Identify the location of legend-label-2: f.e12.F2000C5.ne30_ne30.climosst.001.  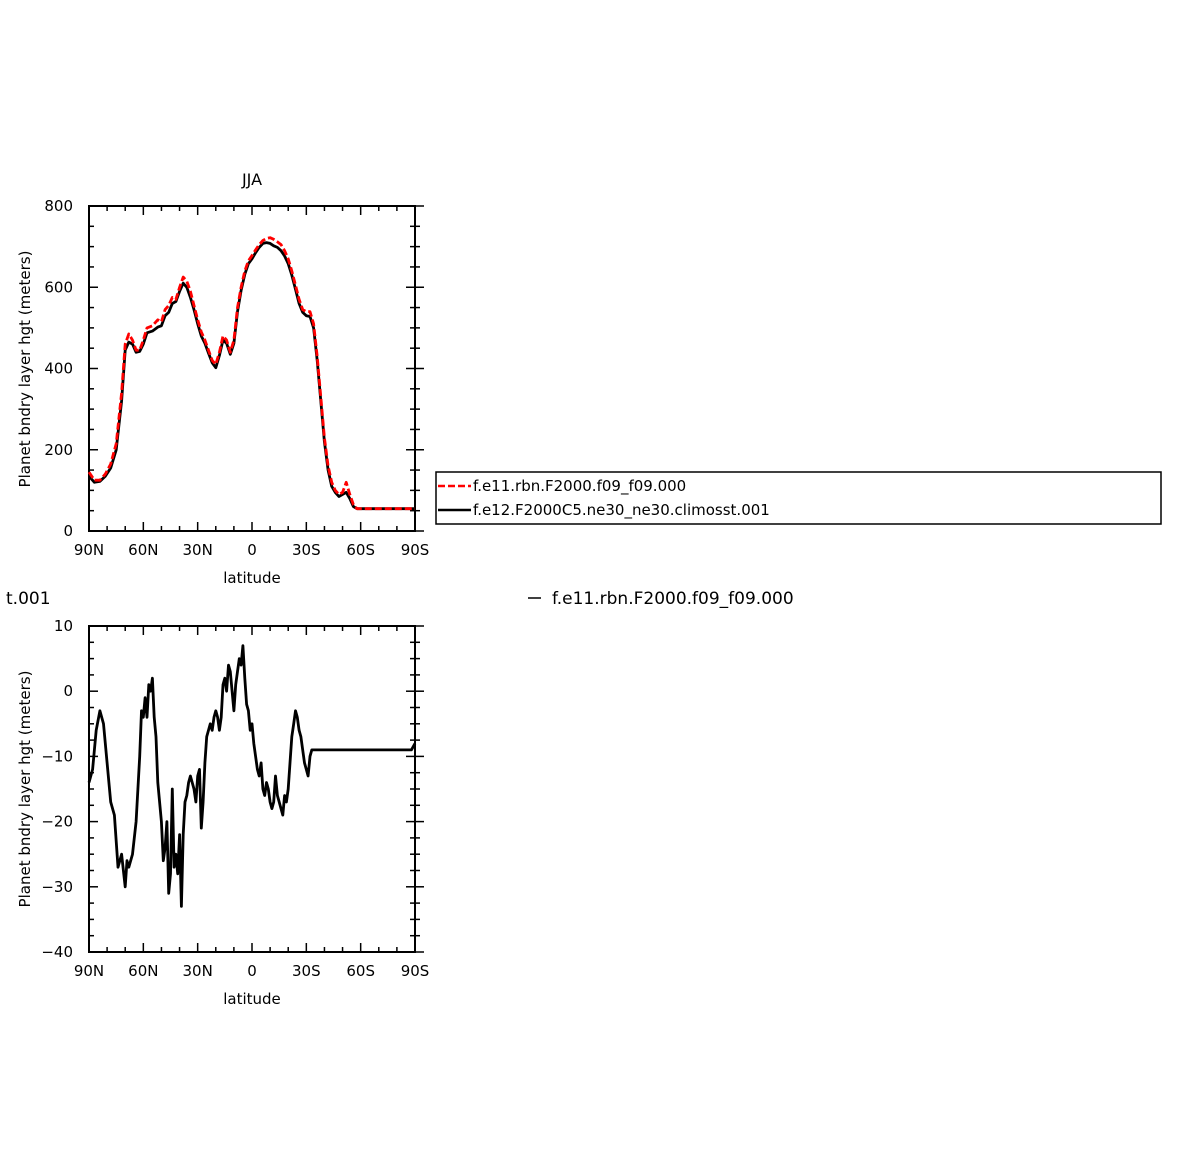
(621, 510).